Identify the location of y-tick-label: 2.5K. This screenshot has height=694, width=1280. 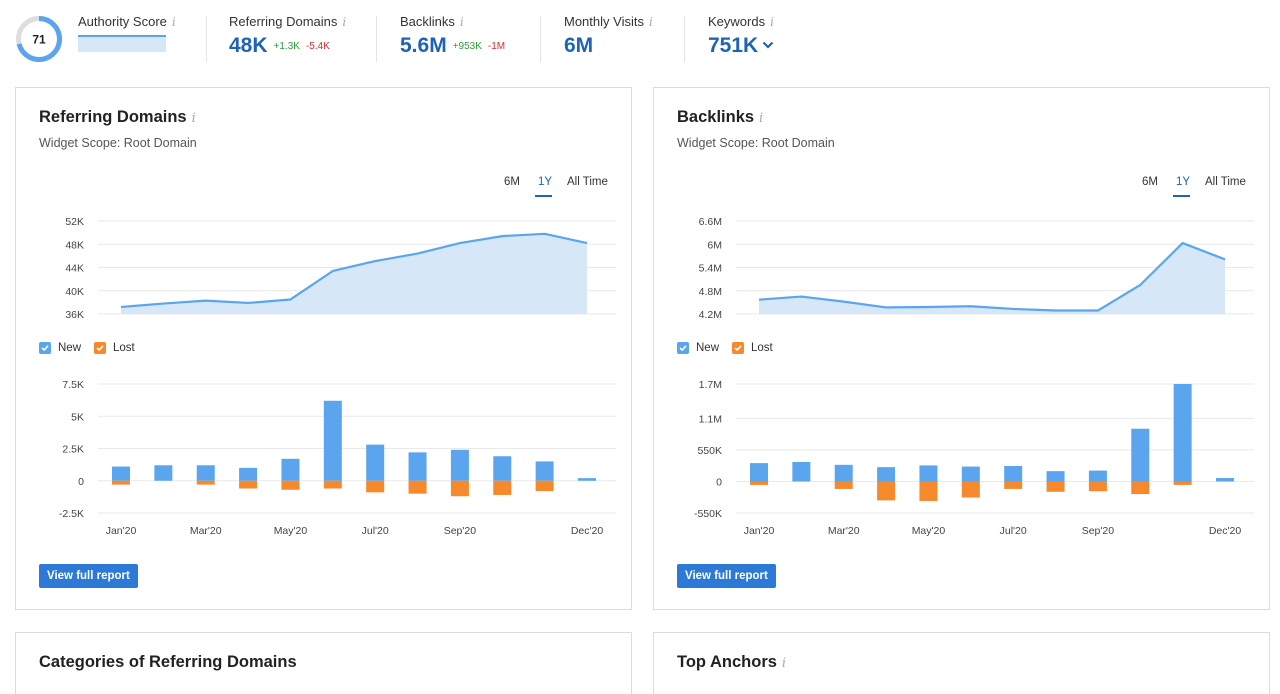
(73, 450).